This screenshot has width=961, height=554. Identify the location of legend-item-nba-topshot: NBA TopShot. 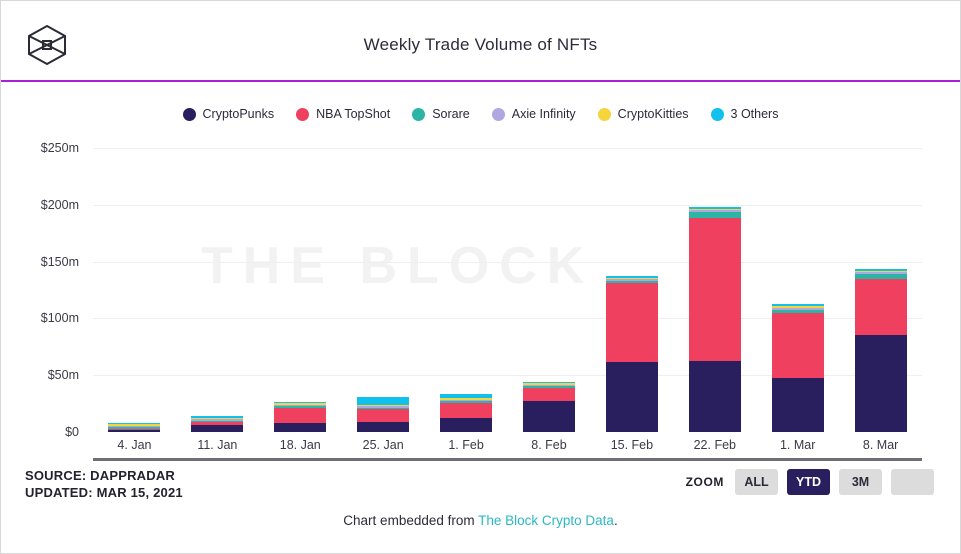
(343, 114).